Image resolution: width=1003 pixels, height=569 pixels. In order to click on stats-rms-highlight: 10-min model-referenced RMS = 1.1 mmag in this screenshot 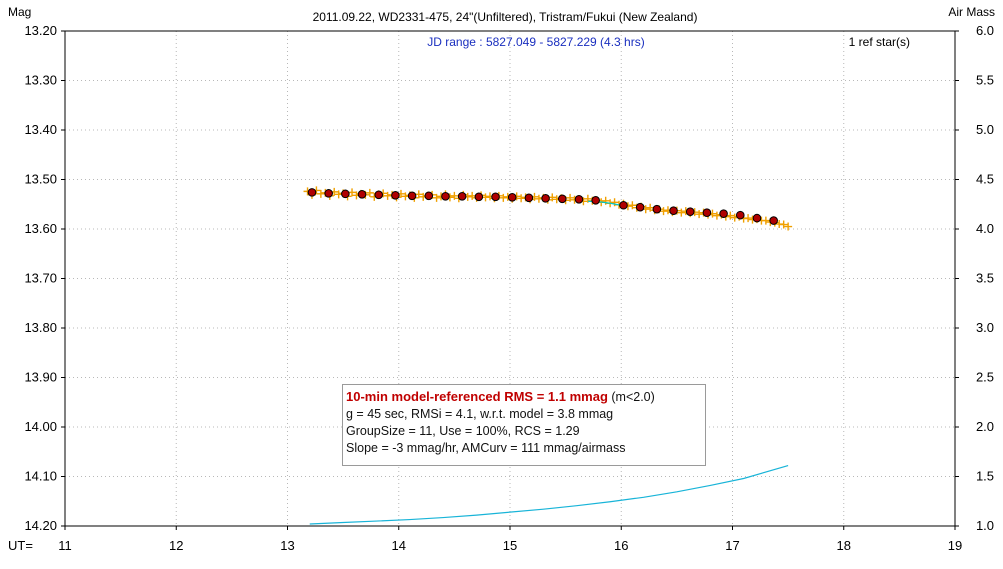, I will do `click(477, 396)`.